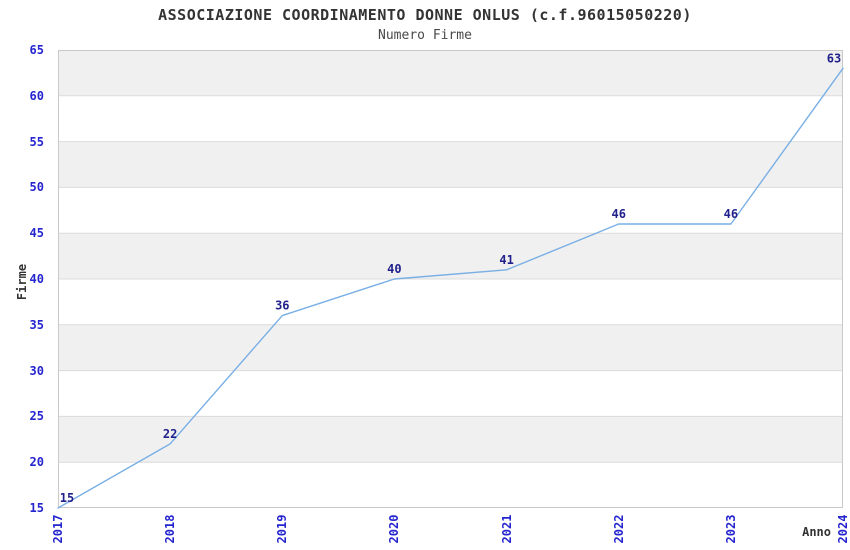 This screenshot has height=550, width=850. What do you see at coordinates (394, 529) in the screenshot?
I see `x-tick-label: 2020` at bounding box center [394, 529].